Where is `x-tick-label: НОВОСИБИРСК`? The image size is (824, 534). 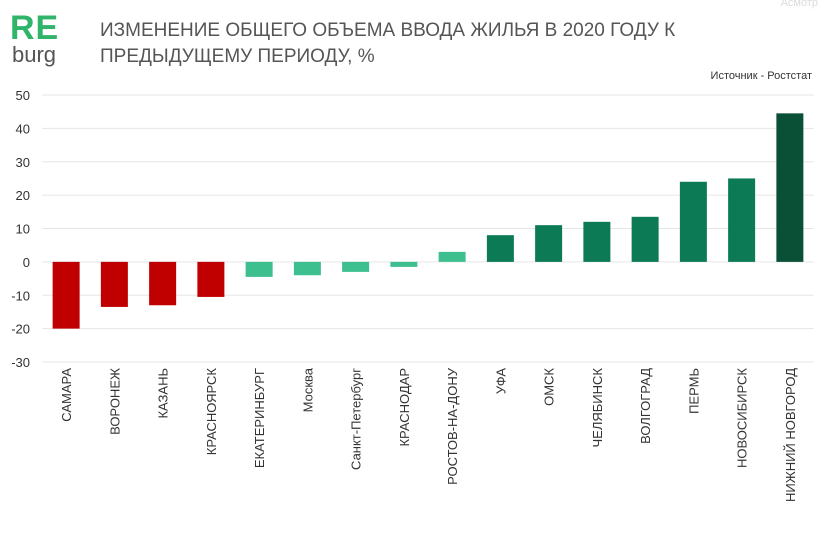
x-tick-label: НОВОСИБИРСК is located at coordinates (742, 418).